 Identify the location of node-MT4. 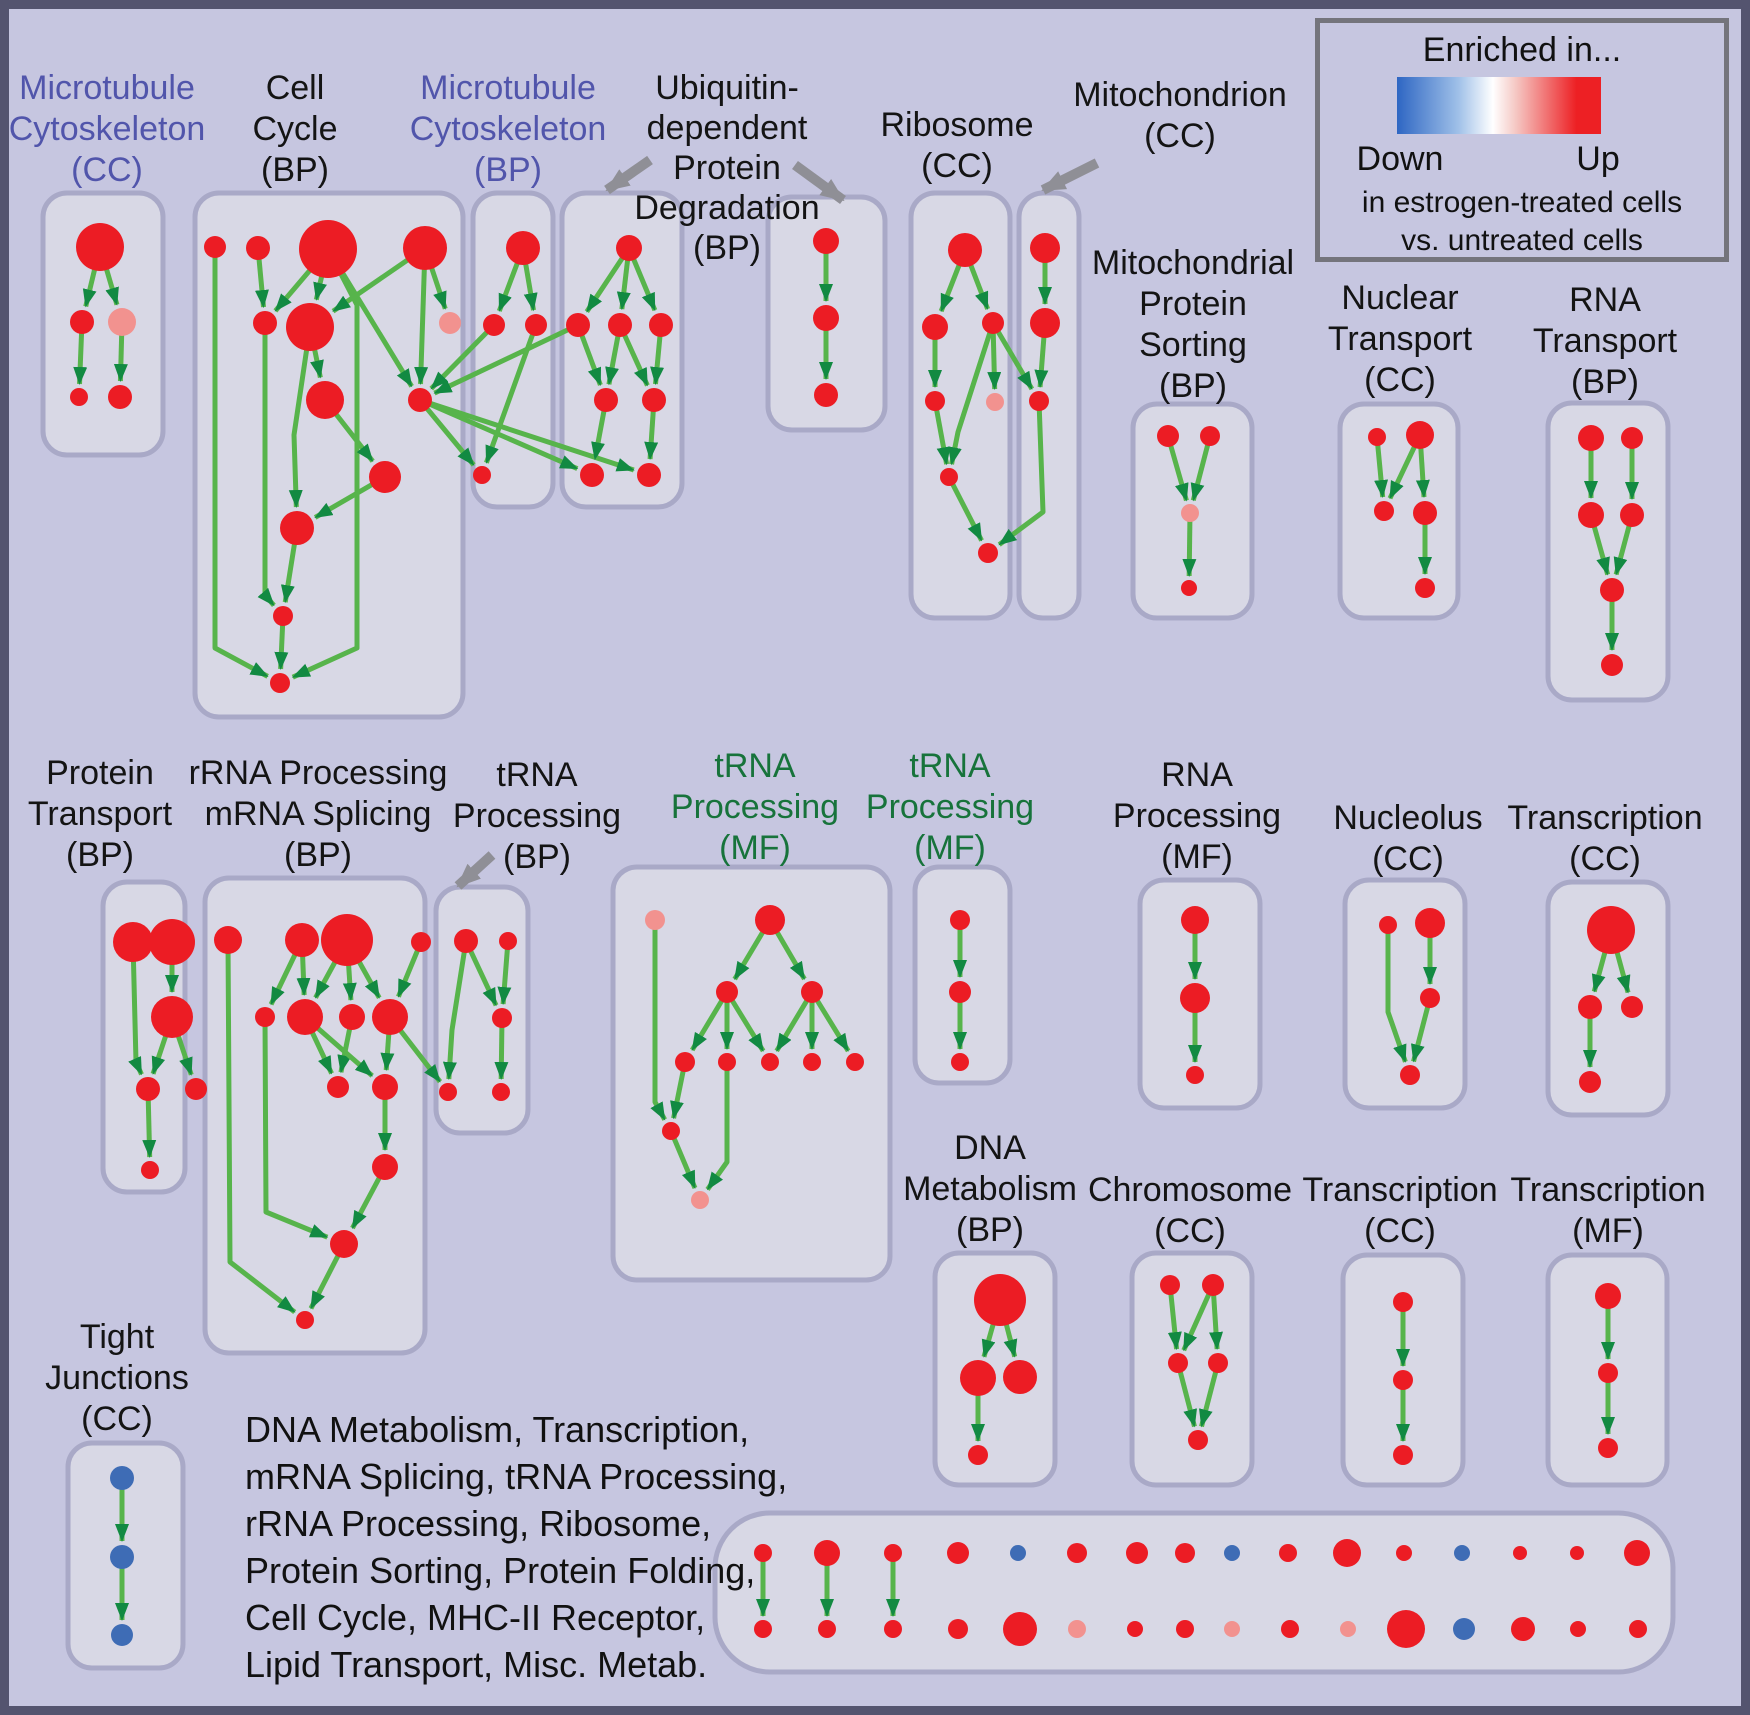
(958, 1553).